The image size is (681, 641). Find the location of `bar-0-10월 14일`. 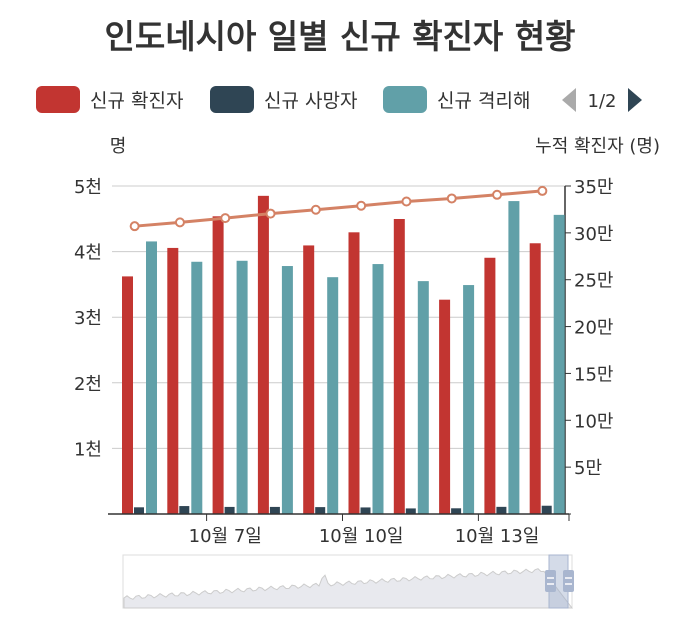

bar-0-10월 14일 is located at coordinates (535, 378).